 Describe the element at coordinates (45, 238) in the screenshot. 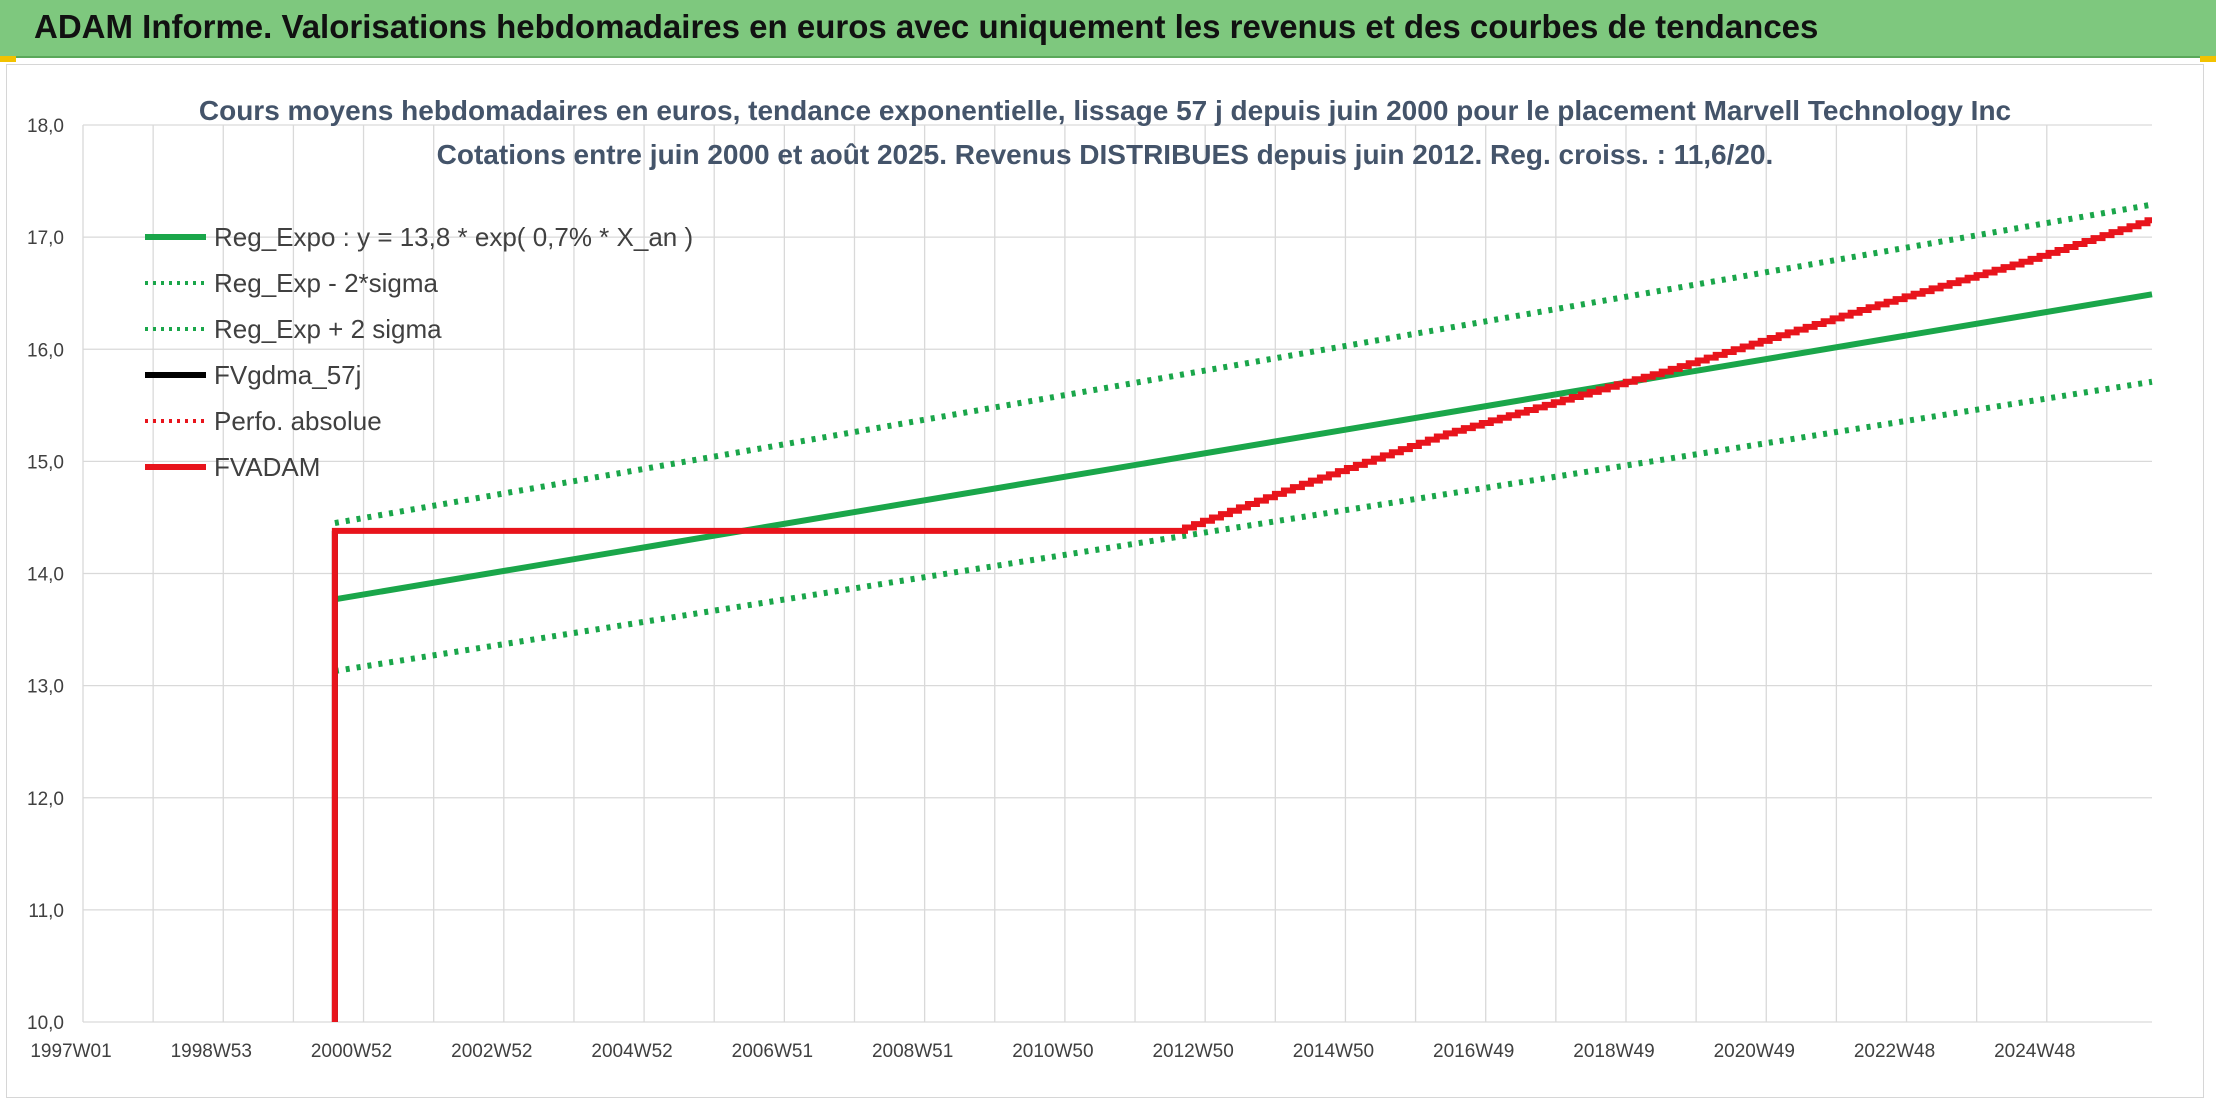

I see `y-tick-label: 17,0` at that location.